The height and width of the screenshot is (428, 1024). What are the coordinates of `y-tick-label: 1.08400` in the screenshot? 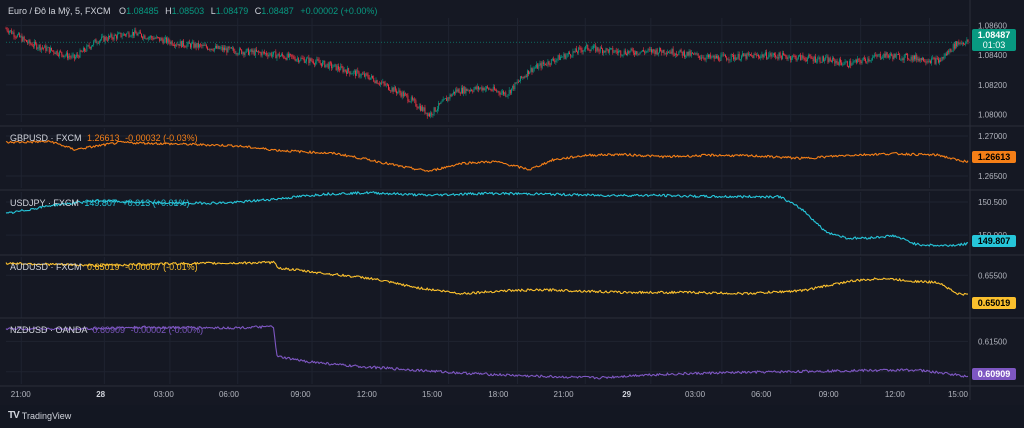 It's located at (992, 55).